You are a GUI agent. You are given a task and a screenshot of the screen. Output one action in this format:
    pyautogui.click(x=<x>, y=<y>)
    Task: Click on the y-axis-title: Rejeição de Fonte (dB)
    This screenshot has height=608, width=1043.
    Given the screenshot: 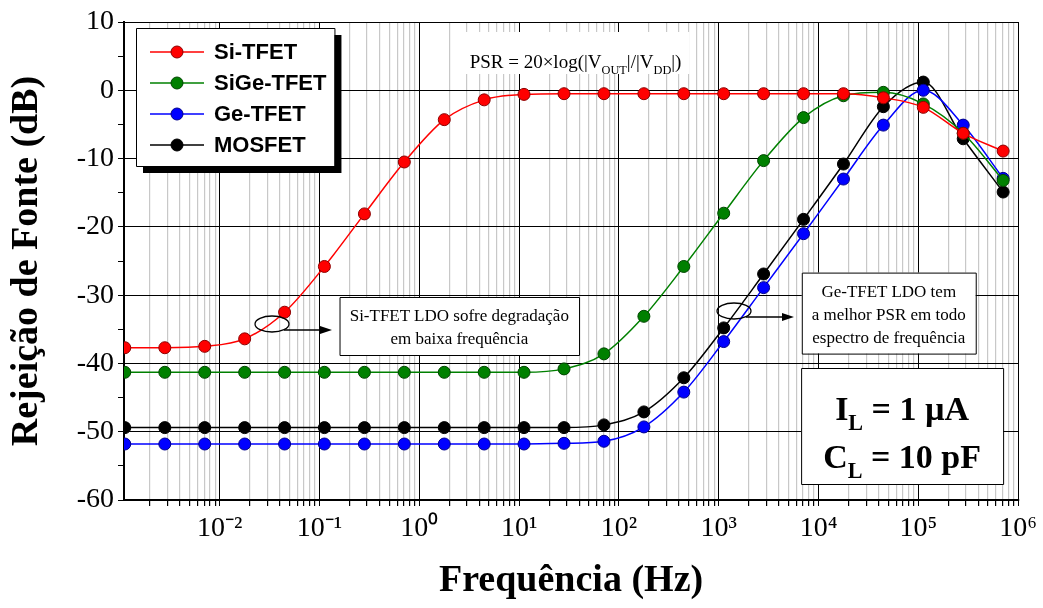 What is the action you would take?
    pyautogui.click(x=24, y=261)
    